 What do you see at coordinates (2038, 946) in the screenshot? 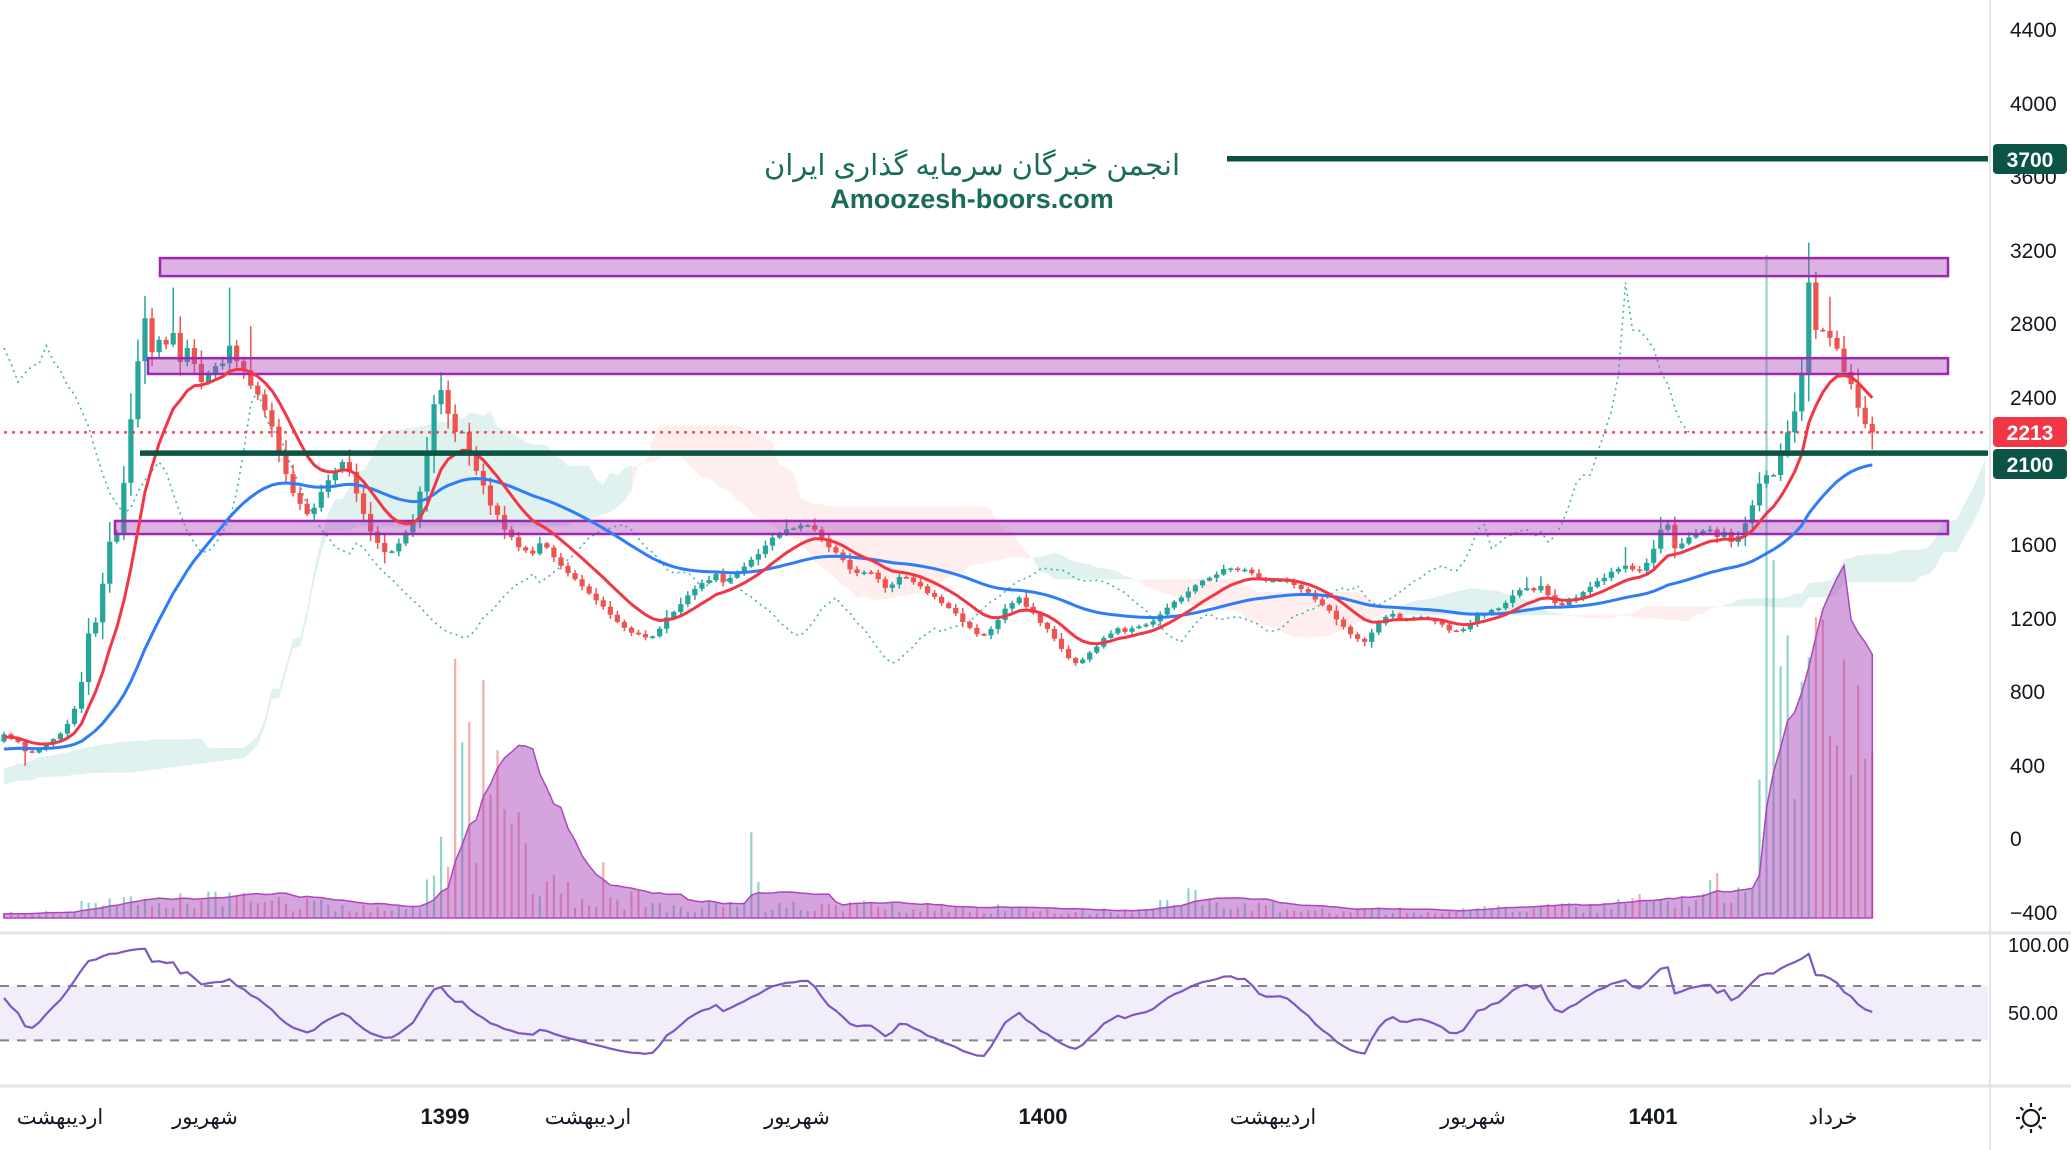
I see `rsi-tick-label: 100.00` at bounding box center [2038, 946].